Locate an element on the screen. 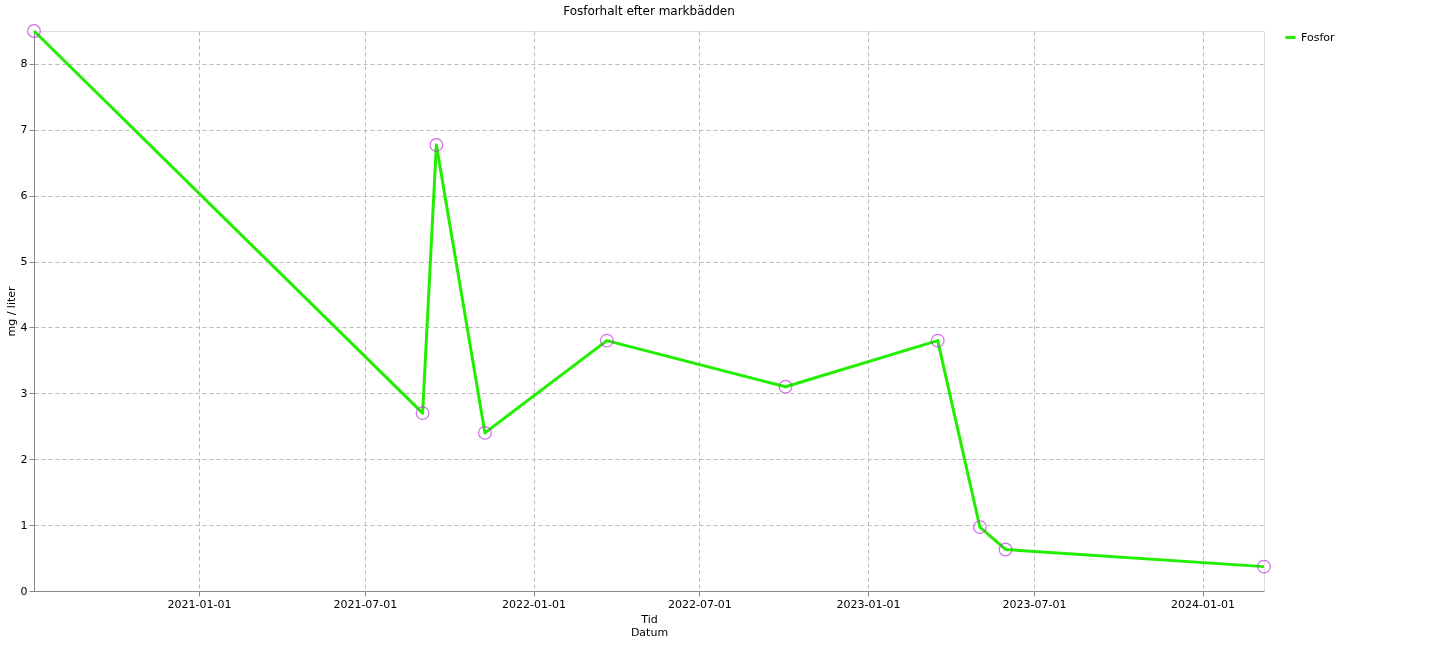  chart-title: Fosforhalt efter markbädden is located at coordinates (649, 11).